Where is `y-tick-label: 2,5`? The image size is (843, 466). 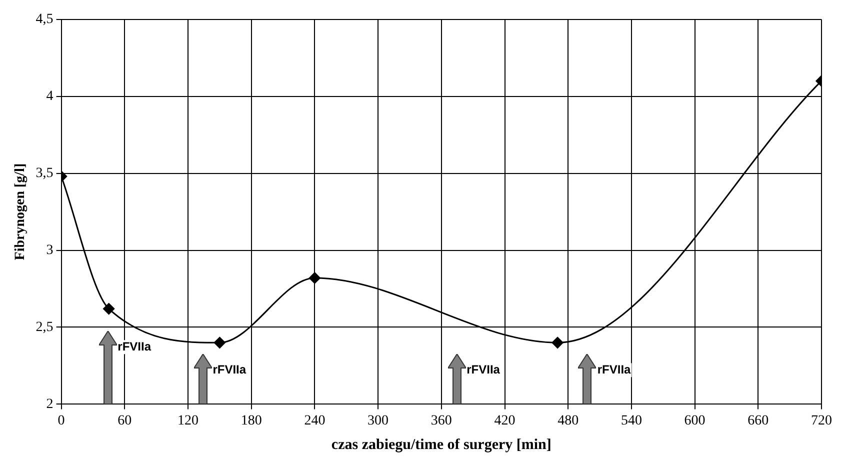 y-tick-label: 2,5 is located at coordinates (45, 327).